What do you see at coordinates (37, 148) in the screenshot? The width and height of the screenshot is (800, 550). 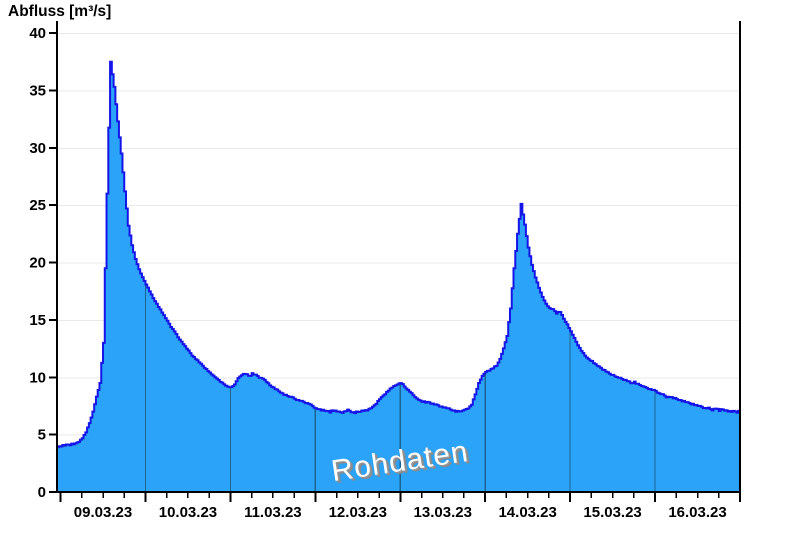 I see `y-tick-label: 30` at bounding box center [37, 148].